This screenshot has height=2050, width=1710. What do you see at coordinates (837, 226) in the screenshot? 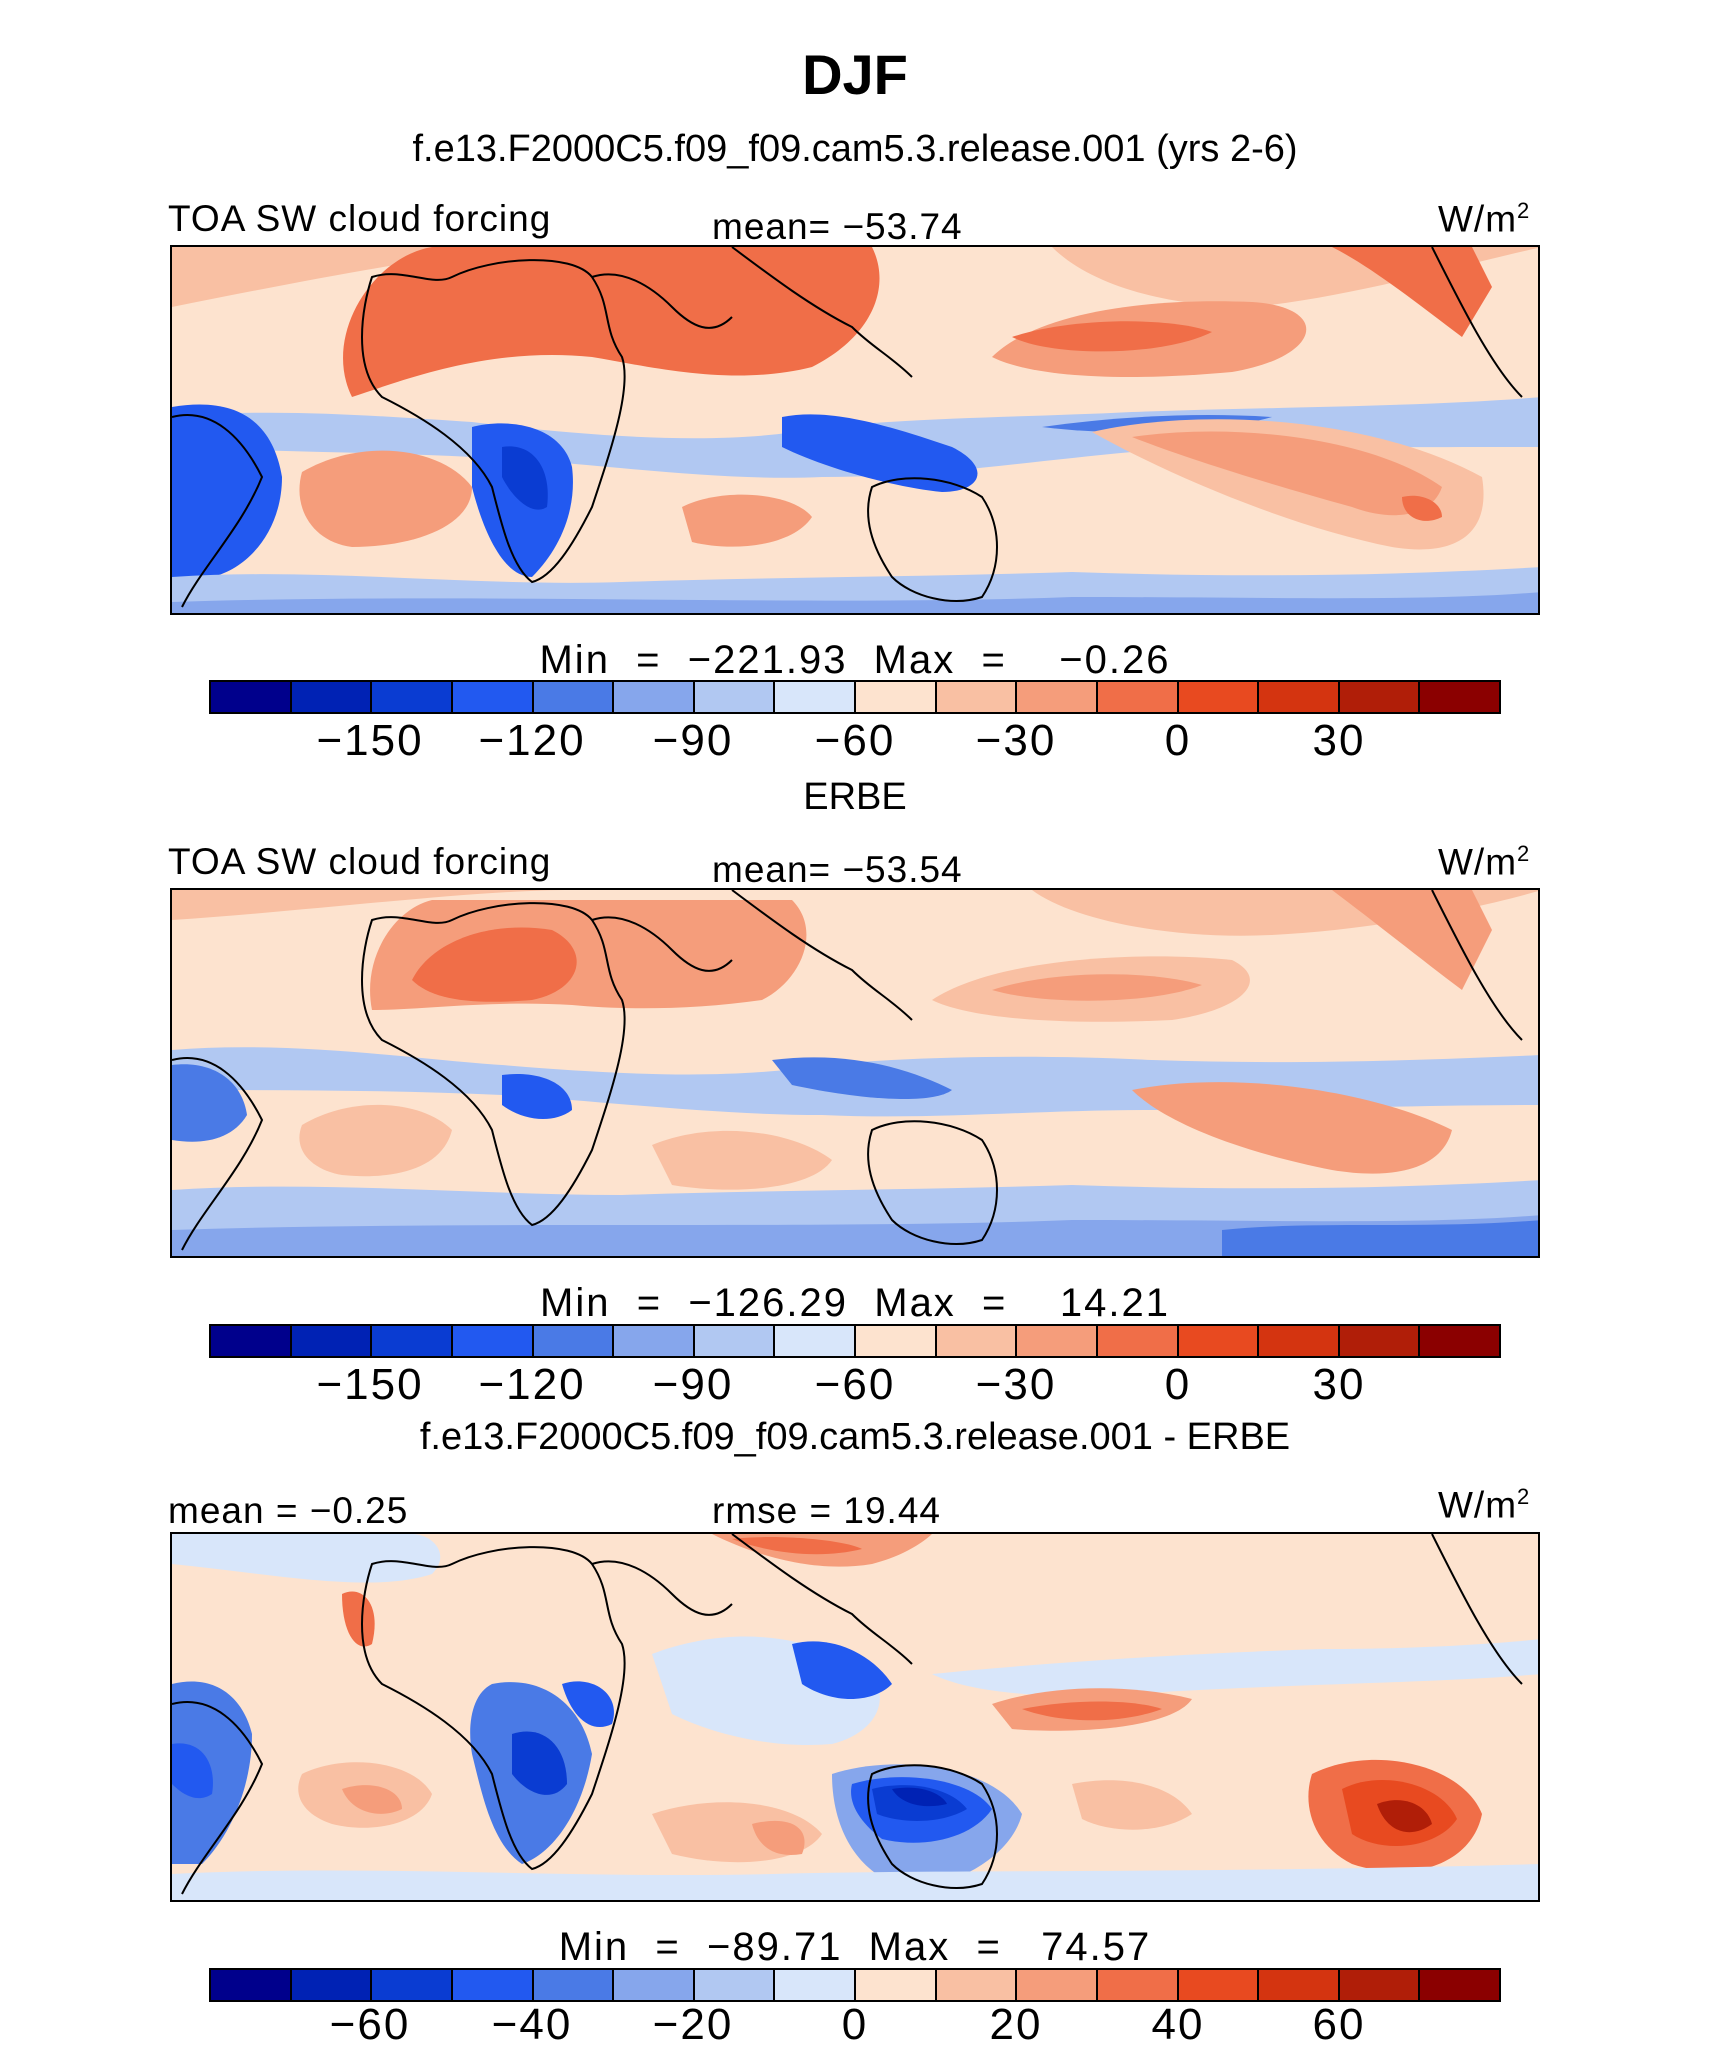
I see `panel-1-mean-label: mean= −53.74` at bounding box center [837, 226].